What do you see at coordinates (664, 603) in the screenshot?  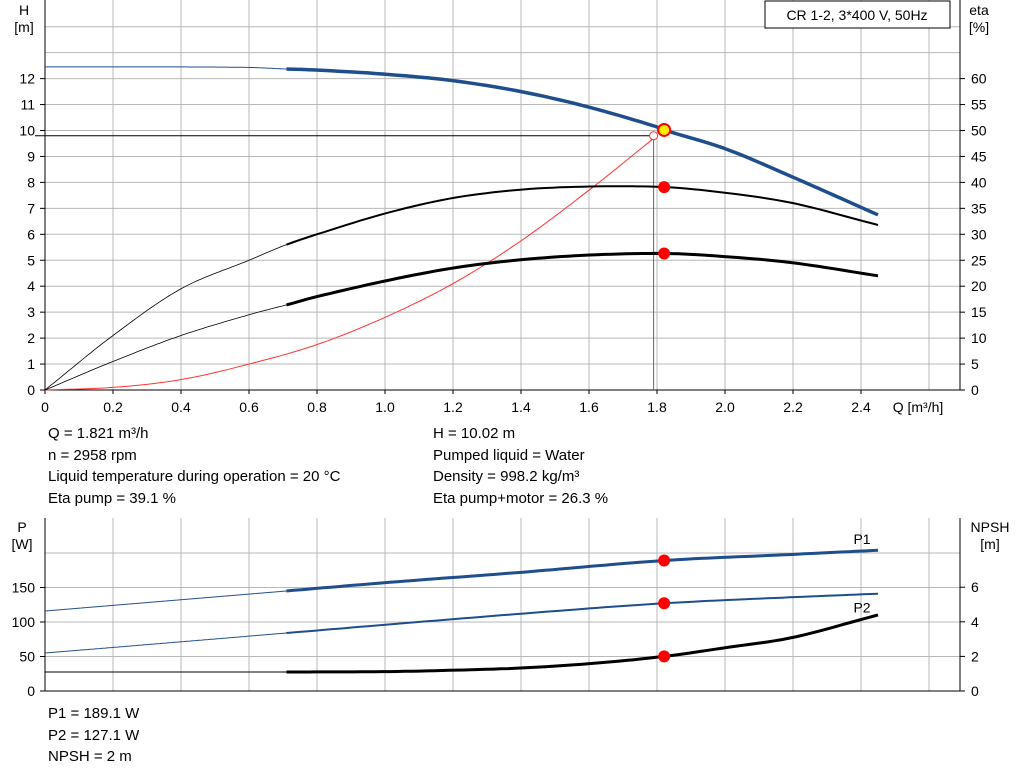 I see `duty-point-p2-marker` at bounding box center [664, 603].